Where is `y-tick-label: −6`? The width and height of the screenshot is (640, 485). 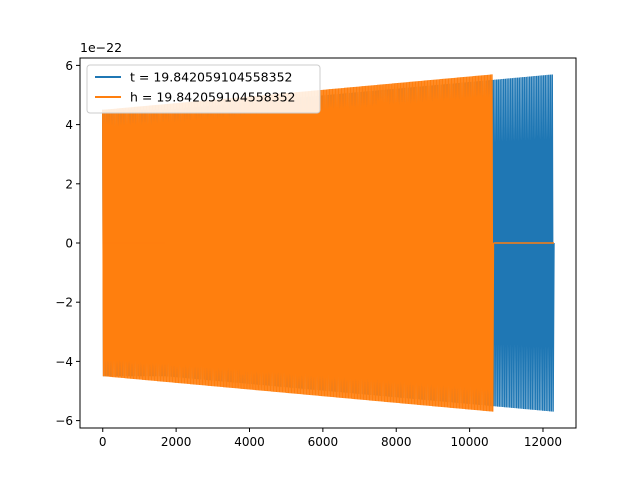
y-tick-label: −6 is located at coordinates (64, 421).